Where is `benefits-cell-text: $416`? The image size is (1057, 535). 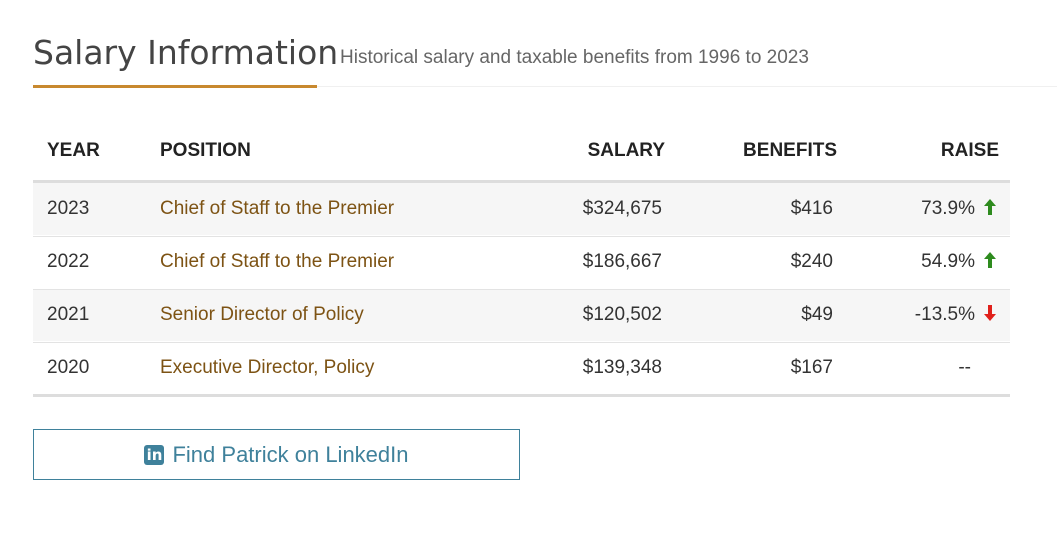 benefits-cell-text: $416 is located at coordinates (811, 208).